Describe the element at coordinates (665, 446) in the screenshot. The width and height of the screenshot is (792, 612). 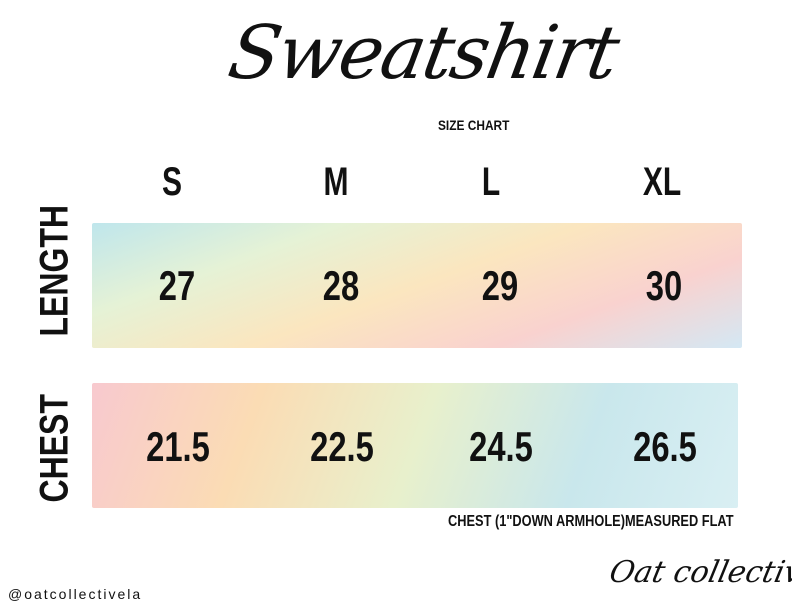
I see `chest-xl: 26.5` at that location.